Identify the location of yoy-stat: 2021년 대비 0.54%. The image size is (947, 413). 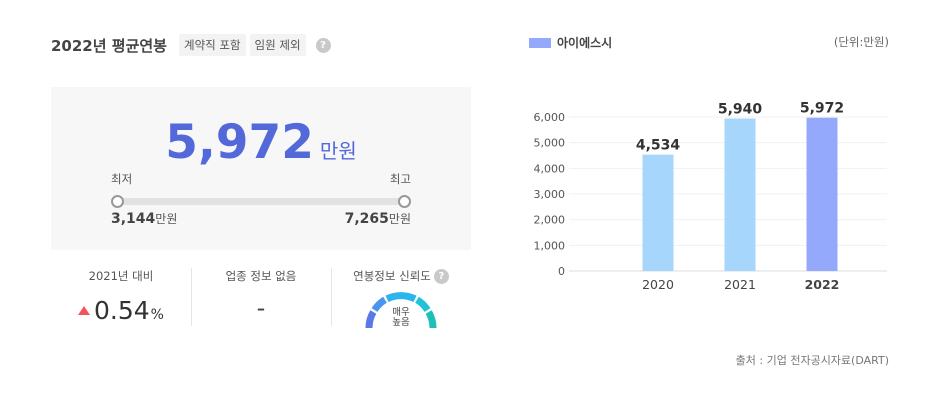
(121, 296).